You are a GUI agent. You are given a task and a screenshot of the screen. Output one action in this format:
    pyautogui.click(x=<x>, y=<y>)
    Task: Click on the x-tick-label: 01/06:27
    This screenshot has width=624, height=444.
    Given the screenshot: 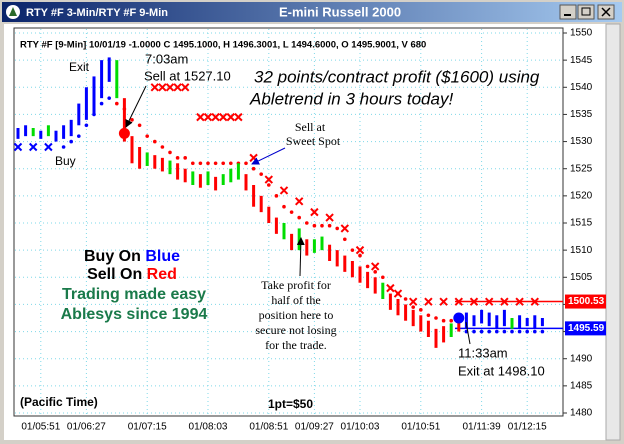 What is the action you would take?
    pyautogui.click(x=86, y=427)
    